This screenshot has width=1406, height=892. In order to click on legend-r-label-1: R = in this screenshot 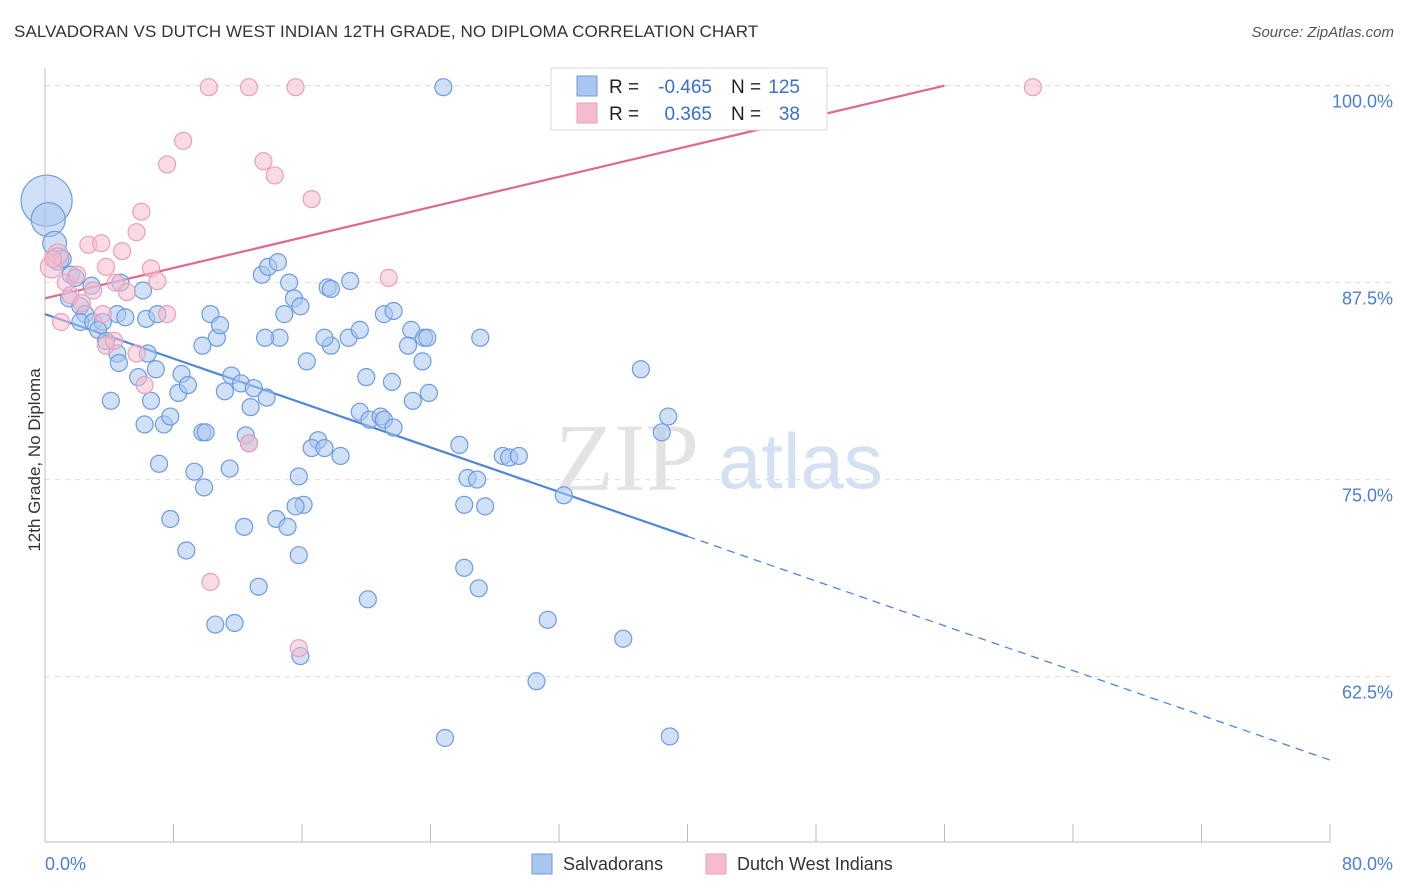, I will do `click(624, 87)`.